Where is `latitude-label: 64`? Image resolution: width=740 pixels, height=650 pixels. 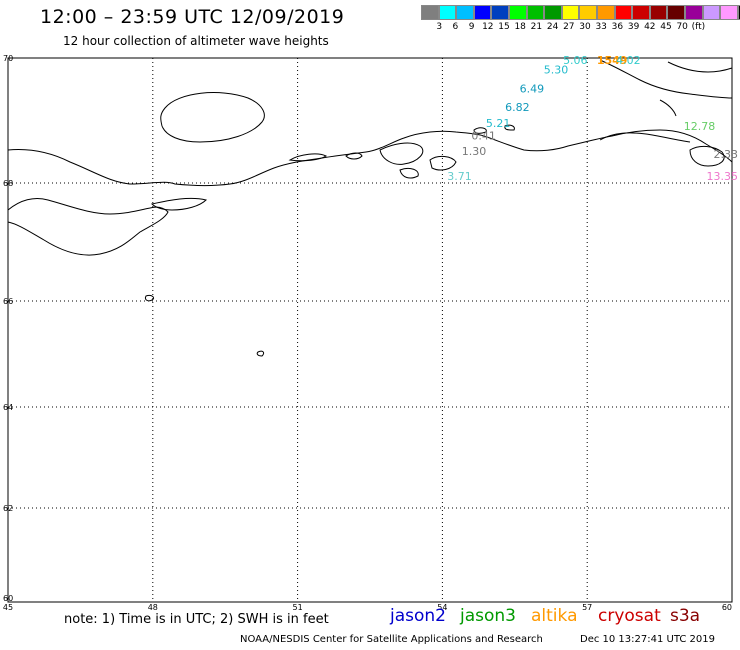
latitude-label: 64 is located at coordinates (8, 407).